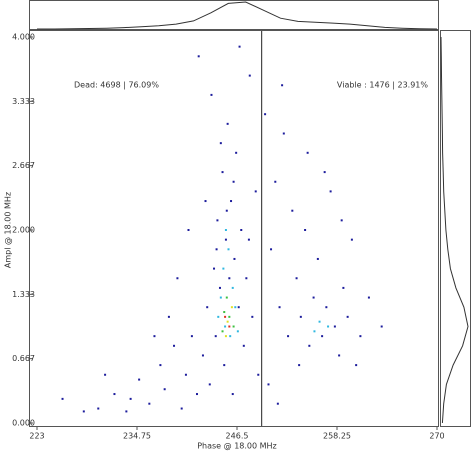 This screenshot has height=456, width=471. I want to click on y-tick-label: 2.000, so click(23, 230).